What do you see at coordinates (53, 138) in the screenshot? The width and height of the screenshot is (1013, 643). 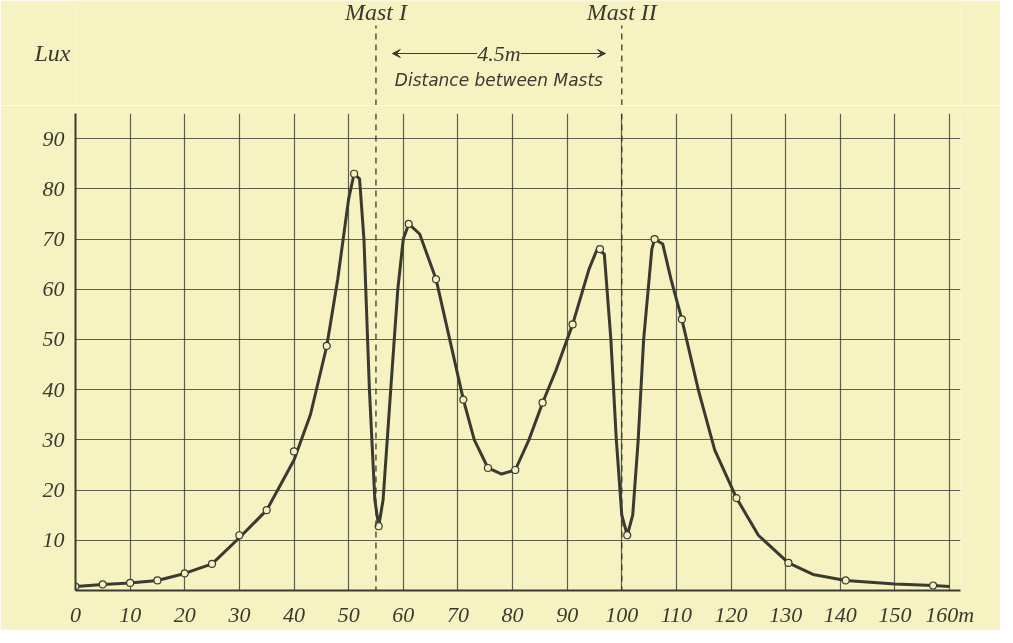 I see `y-tick-label: 90` at bounding box center [53, 138].